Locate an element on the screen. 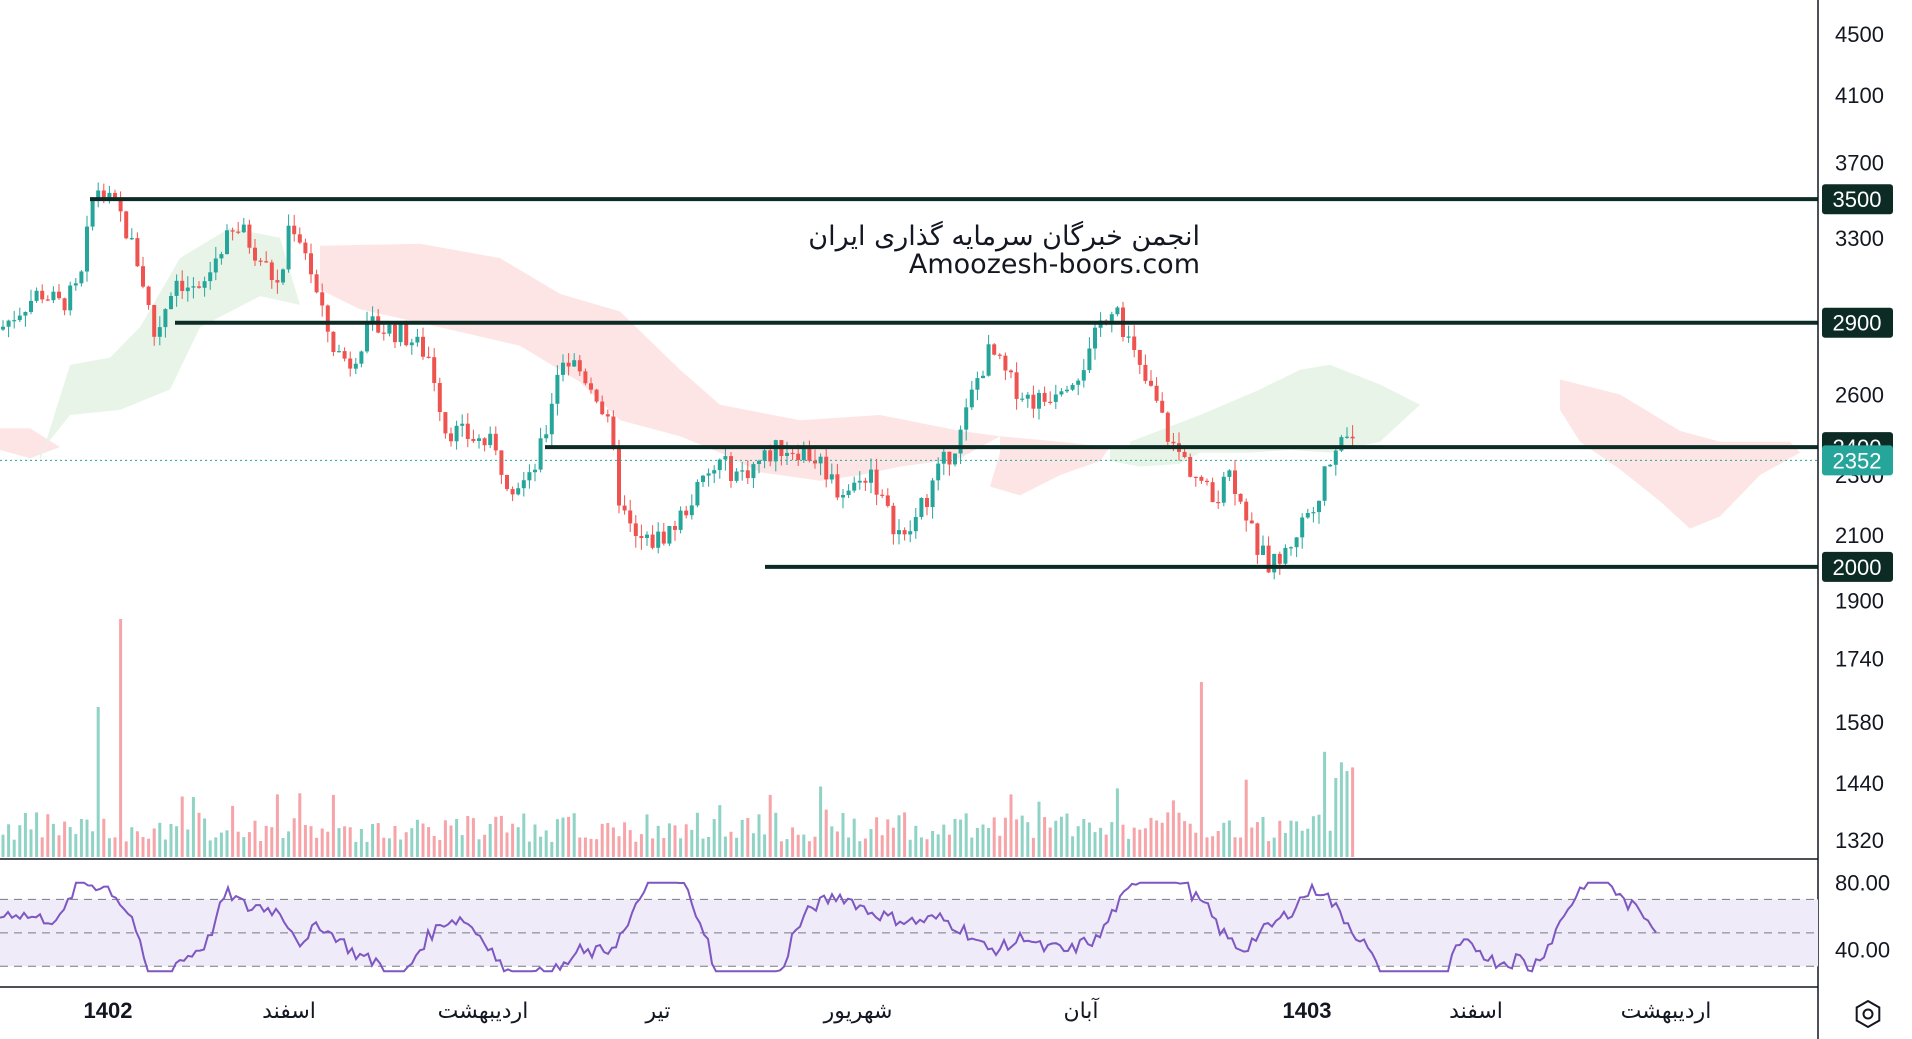  price-tick-label: 1320 is located at coordinates (1859, 840).